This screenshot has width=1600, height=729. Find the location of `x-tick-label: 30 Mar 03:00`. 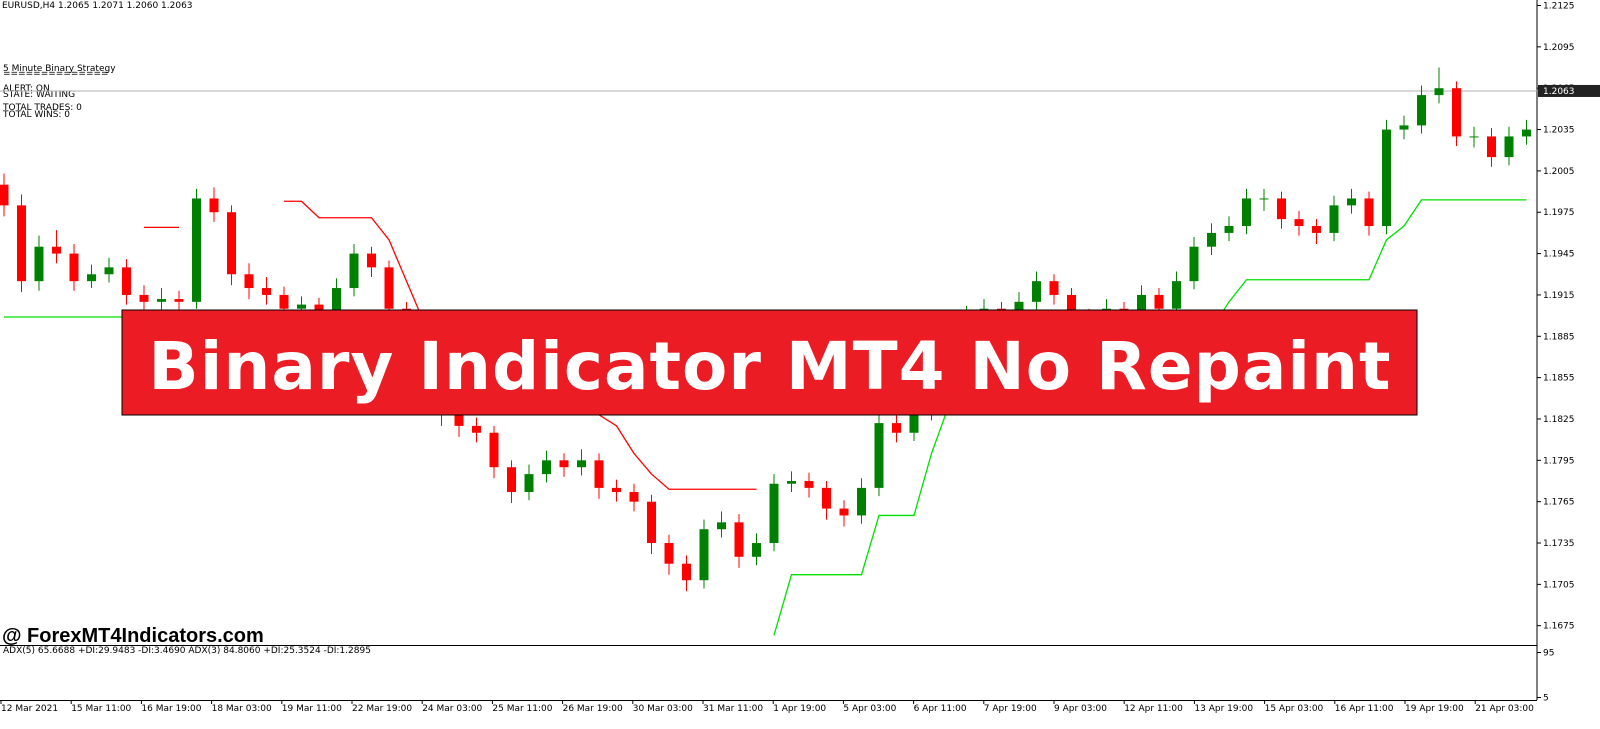

x-tick-label: 30 Mar 03:00 is located at coordinates (663, 709).